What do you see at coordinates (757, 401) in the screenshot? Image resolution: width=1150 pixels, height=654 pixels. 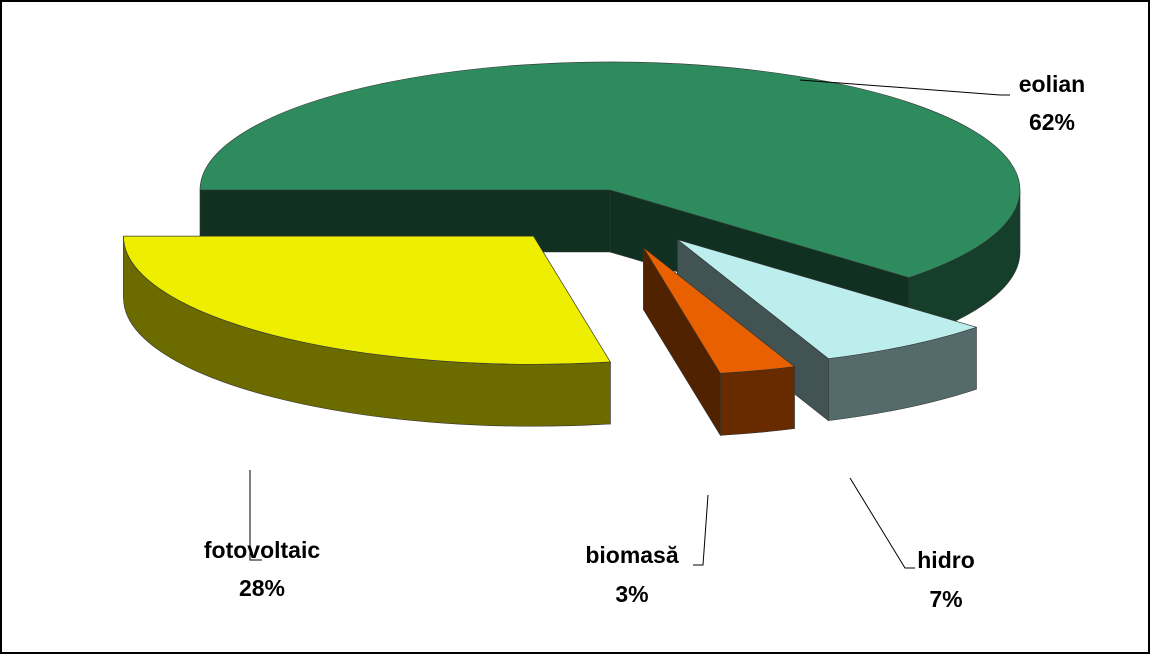 I see `slice-side` at bounding box center [757, 401].